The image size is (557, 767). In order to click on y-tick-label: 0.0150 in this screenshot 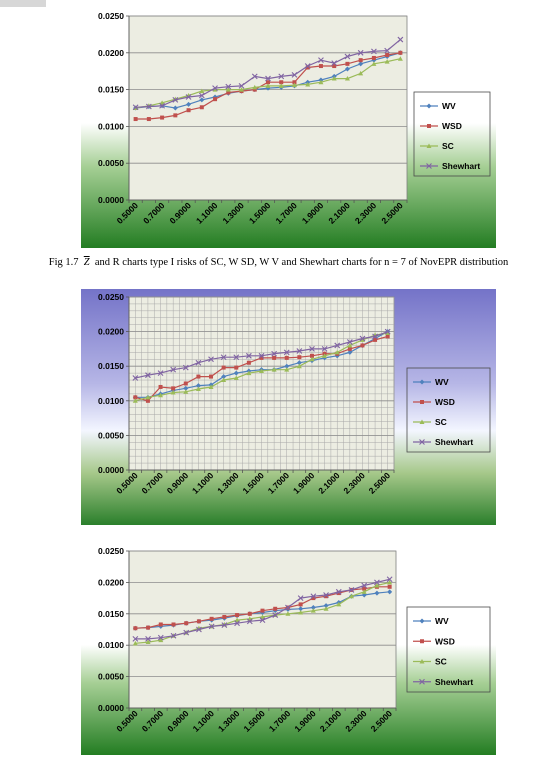, I will do `click(111, 614)`.